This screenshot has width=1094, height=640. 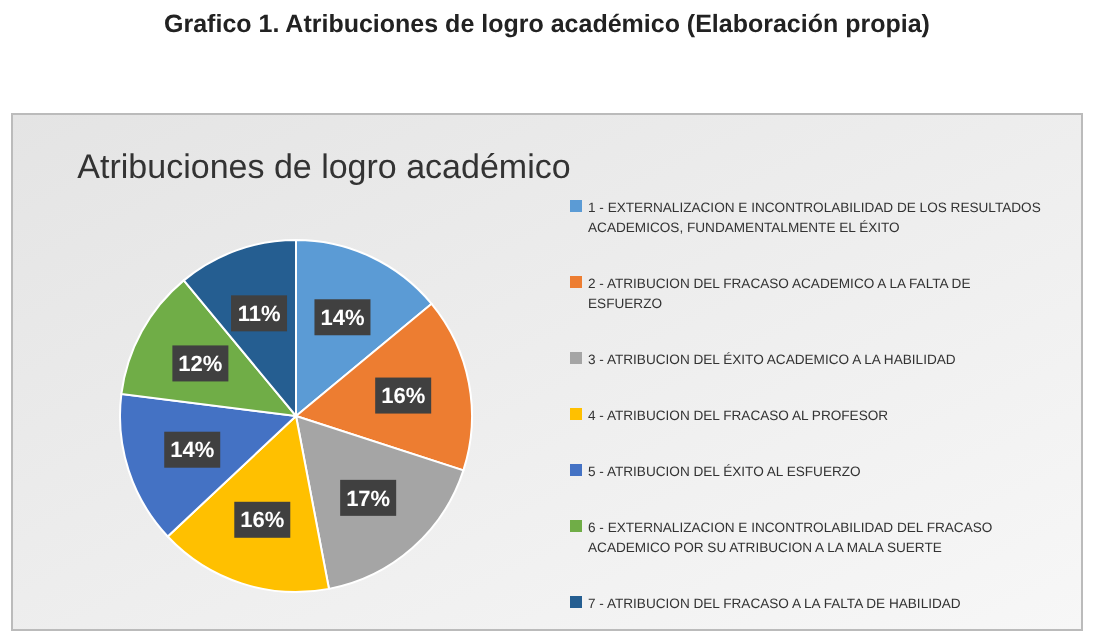 What do you see at coordinates (324, 167) in the screenshot?
I see `chart-title: Atribuciones de logro académico` at bounding box center [324, 167].